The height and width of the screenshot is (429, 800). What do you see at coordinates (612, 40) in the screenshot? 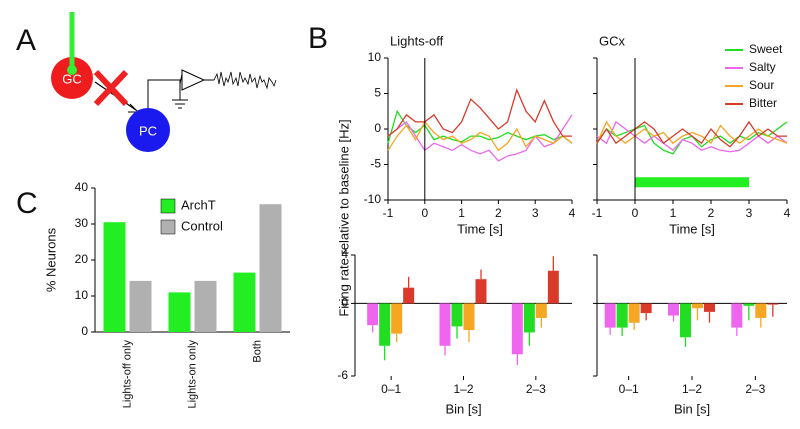
I see `chart-title: GCx` at bounding box center [612, 40].